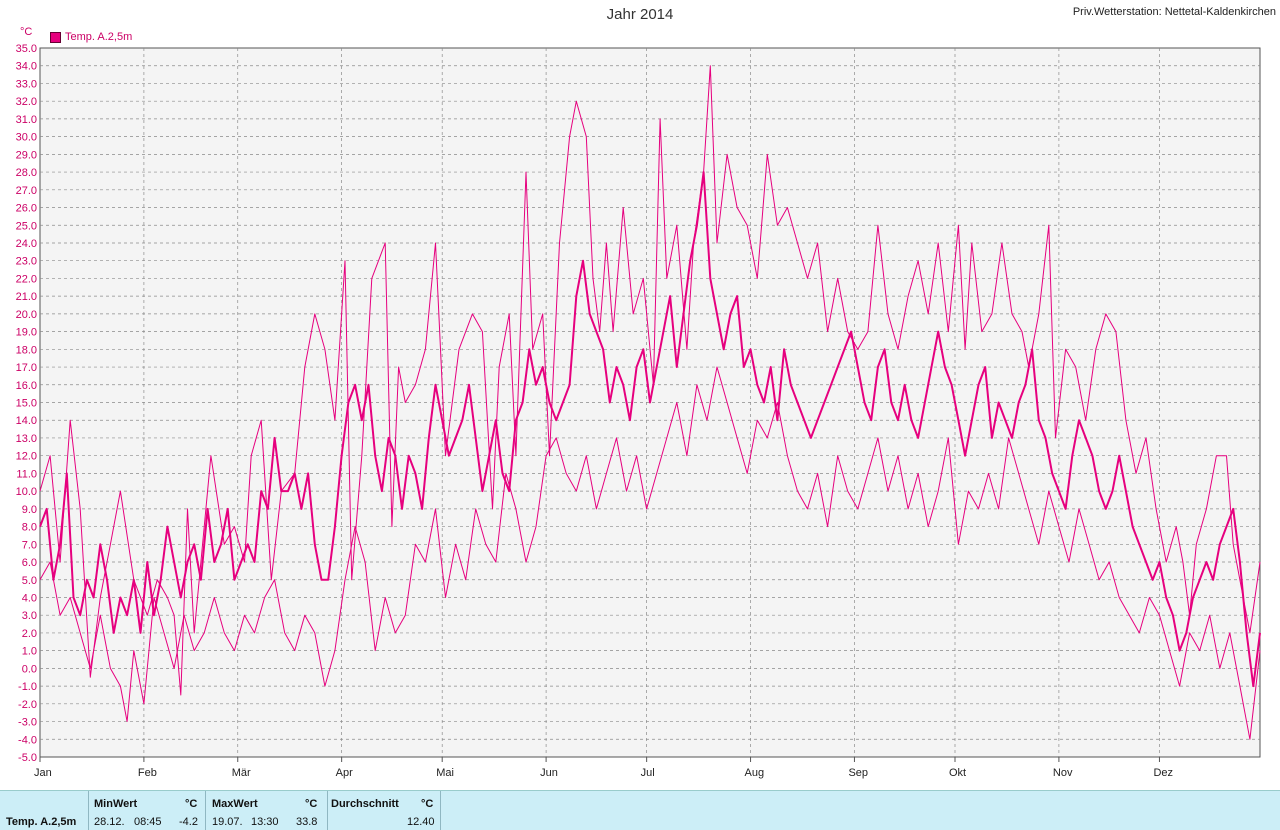 The image size is (1280, 830). Describe the element at coordinates (307, 822) in the screenshot. I see `stats-max-value: 33.8` at that location.